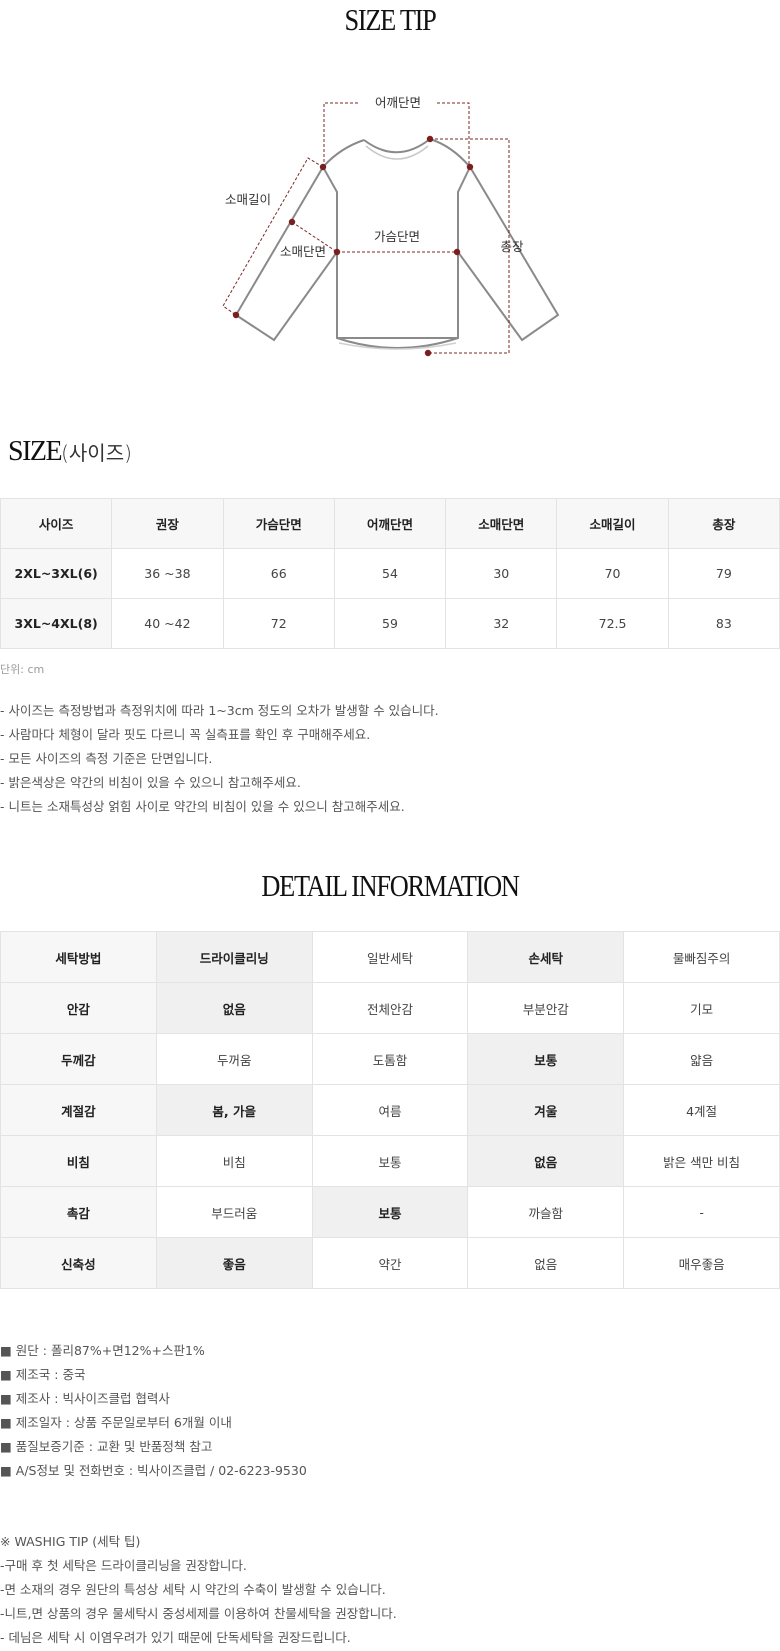  I want to click on note-line: - 사람마다 체형이 달라 핏도 다르니 꼭 실측표를 확인 후 구매해주세요., so click(185, 734).